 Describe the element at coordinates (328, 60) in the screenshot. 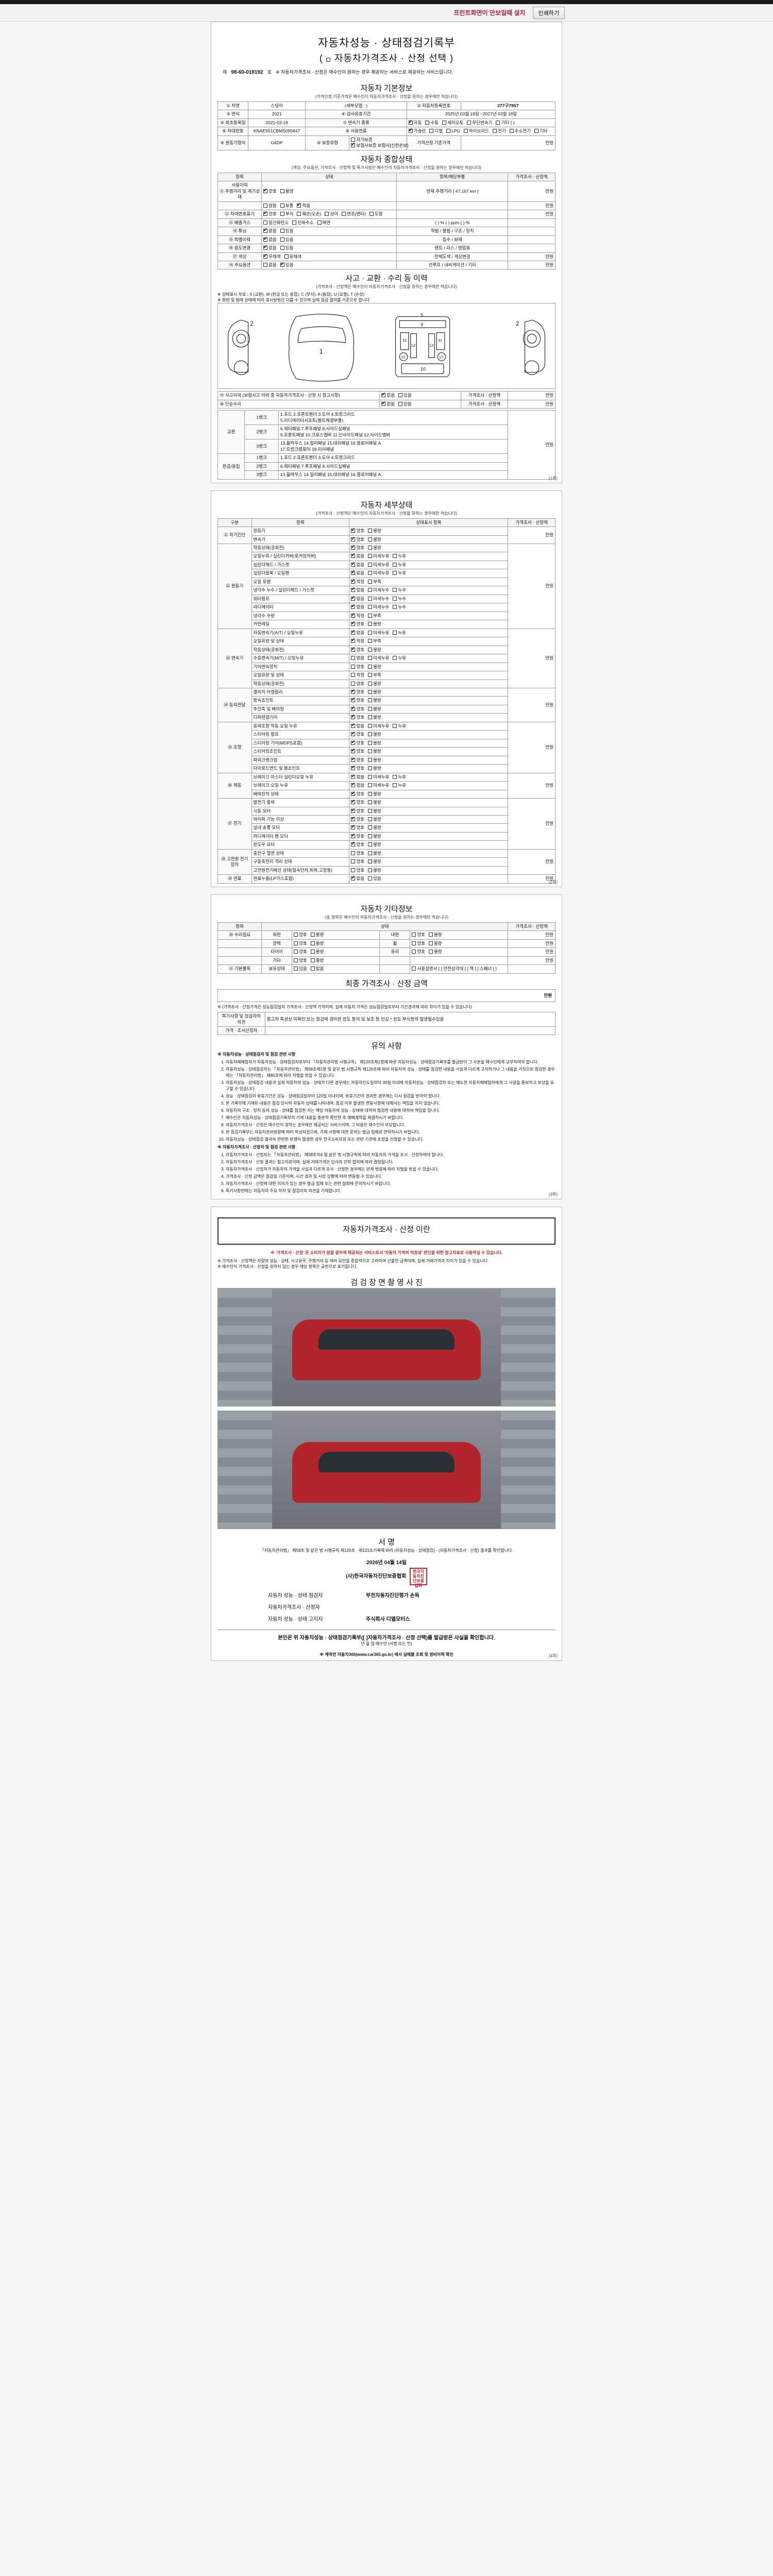

I see `price-survey-checkbox` at that location.